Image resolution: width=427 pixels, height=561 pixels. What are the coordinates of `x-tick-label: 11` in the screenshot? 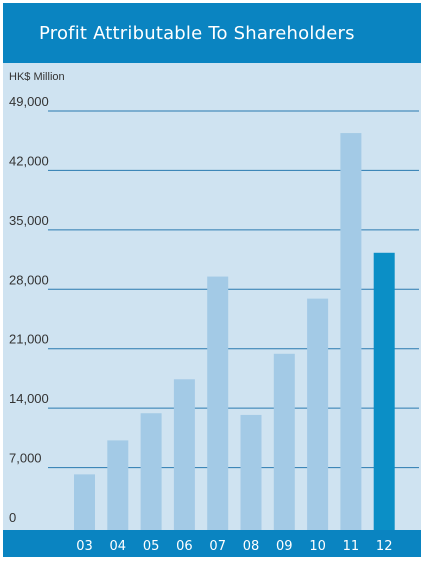 It's located at (351, 546).